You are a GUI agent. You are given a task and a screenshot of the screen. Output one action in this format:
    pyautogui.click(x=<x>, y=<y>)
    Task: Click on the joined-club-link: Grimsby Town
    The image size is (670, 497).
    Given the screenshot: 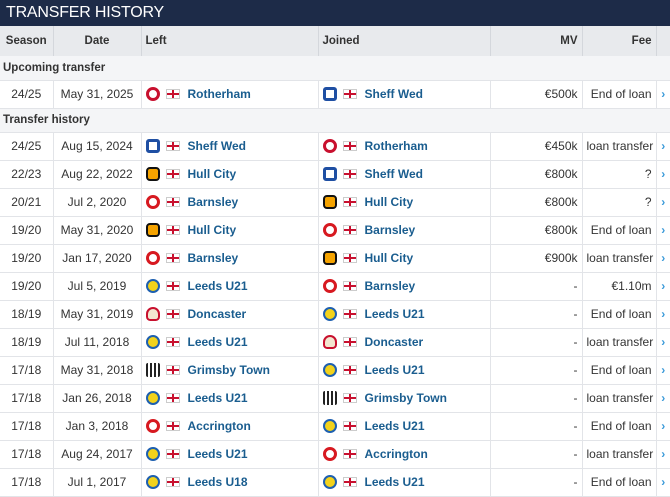 What is the action you would take?
    pyautogui.click(x=405, y=398)
    